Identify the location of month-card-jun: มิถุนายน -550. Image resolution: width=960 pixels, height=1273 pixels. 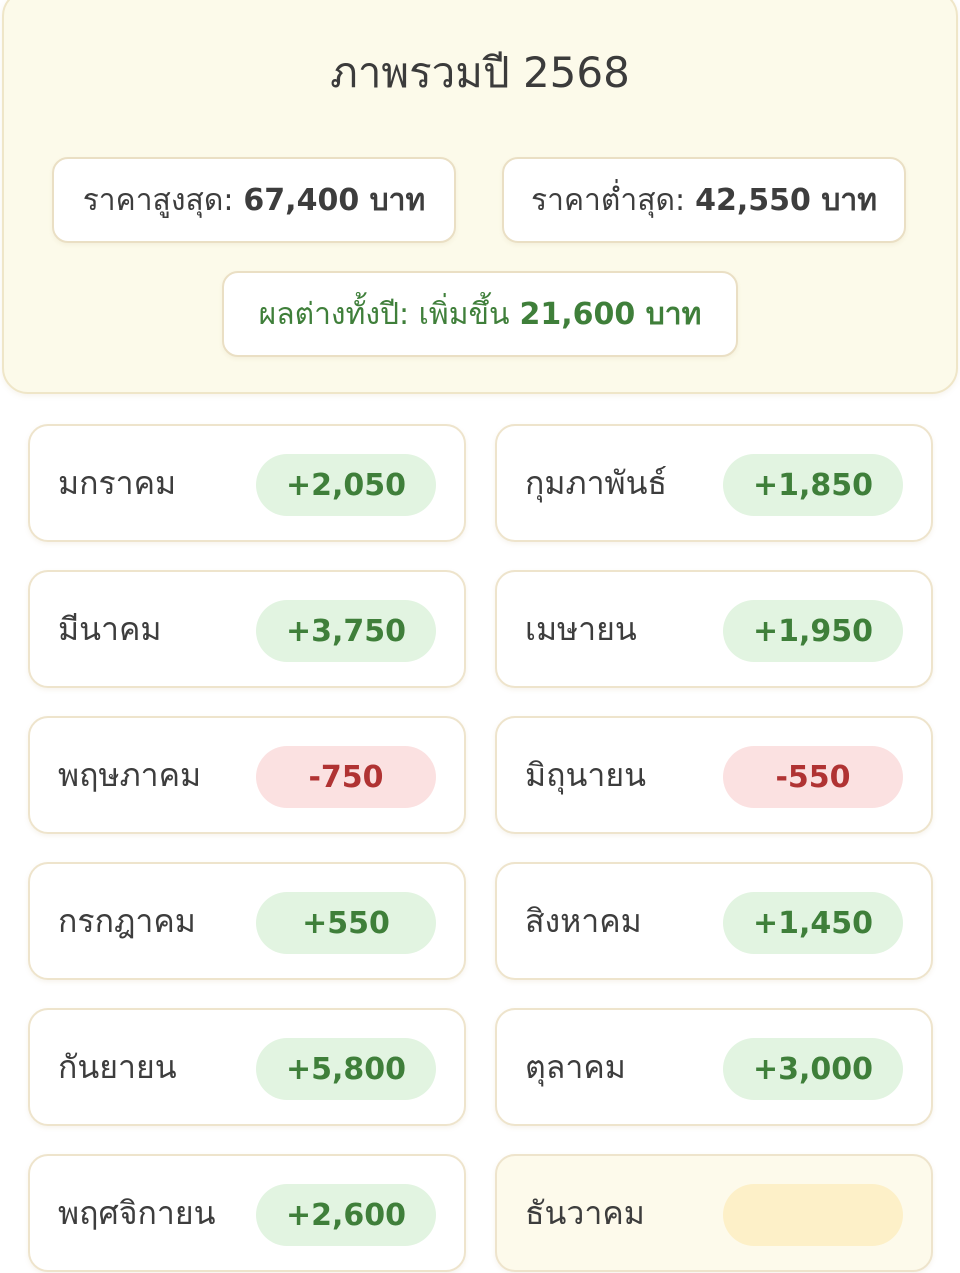
(714, 775).